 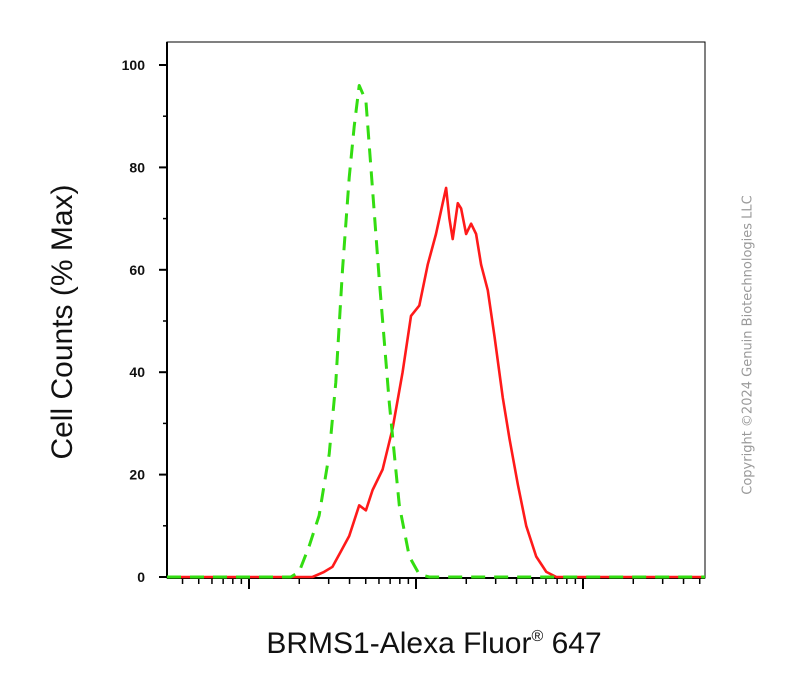 I want to click on x-axis-label: BRMS1-Alexa Fluor® 647, so click(x=394, y=644).